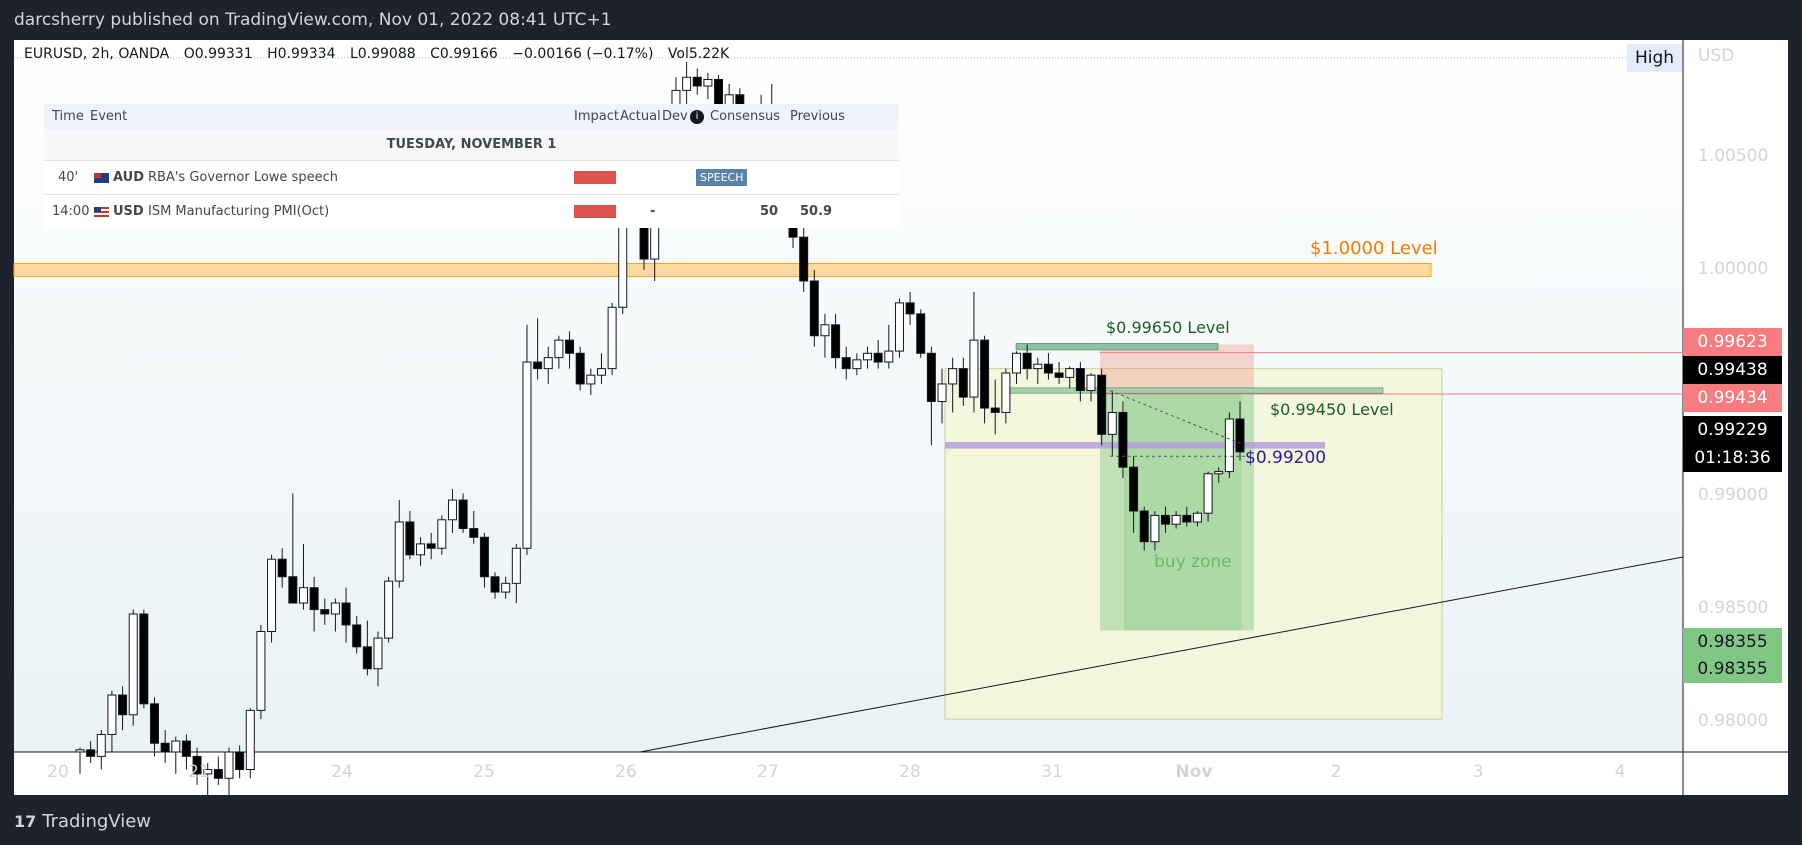  Describe the element at coordinates (769, 211) in the screenshot. I see `event-consensus: 50` at that location.